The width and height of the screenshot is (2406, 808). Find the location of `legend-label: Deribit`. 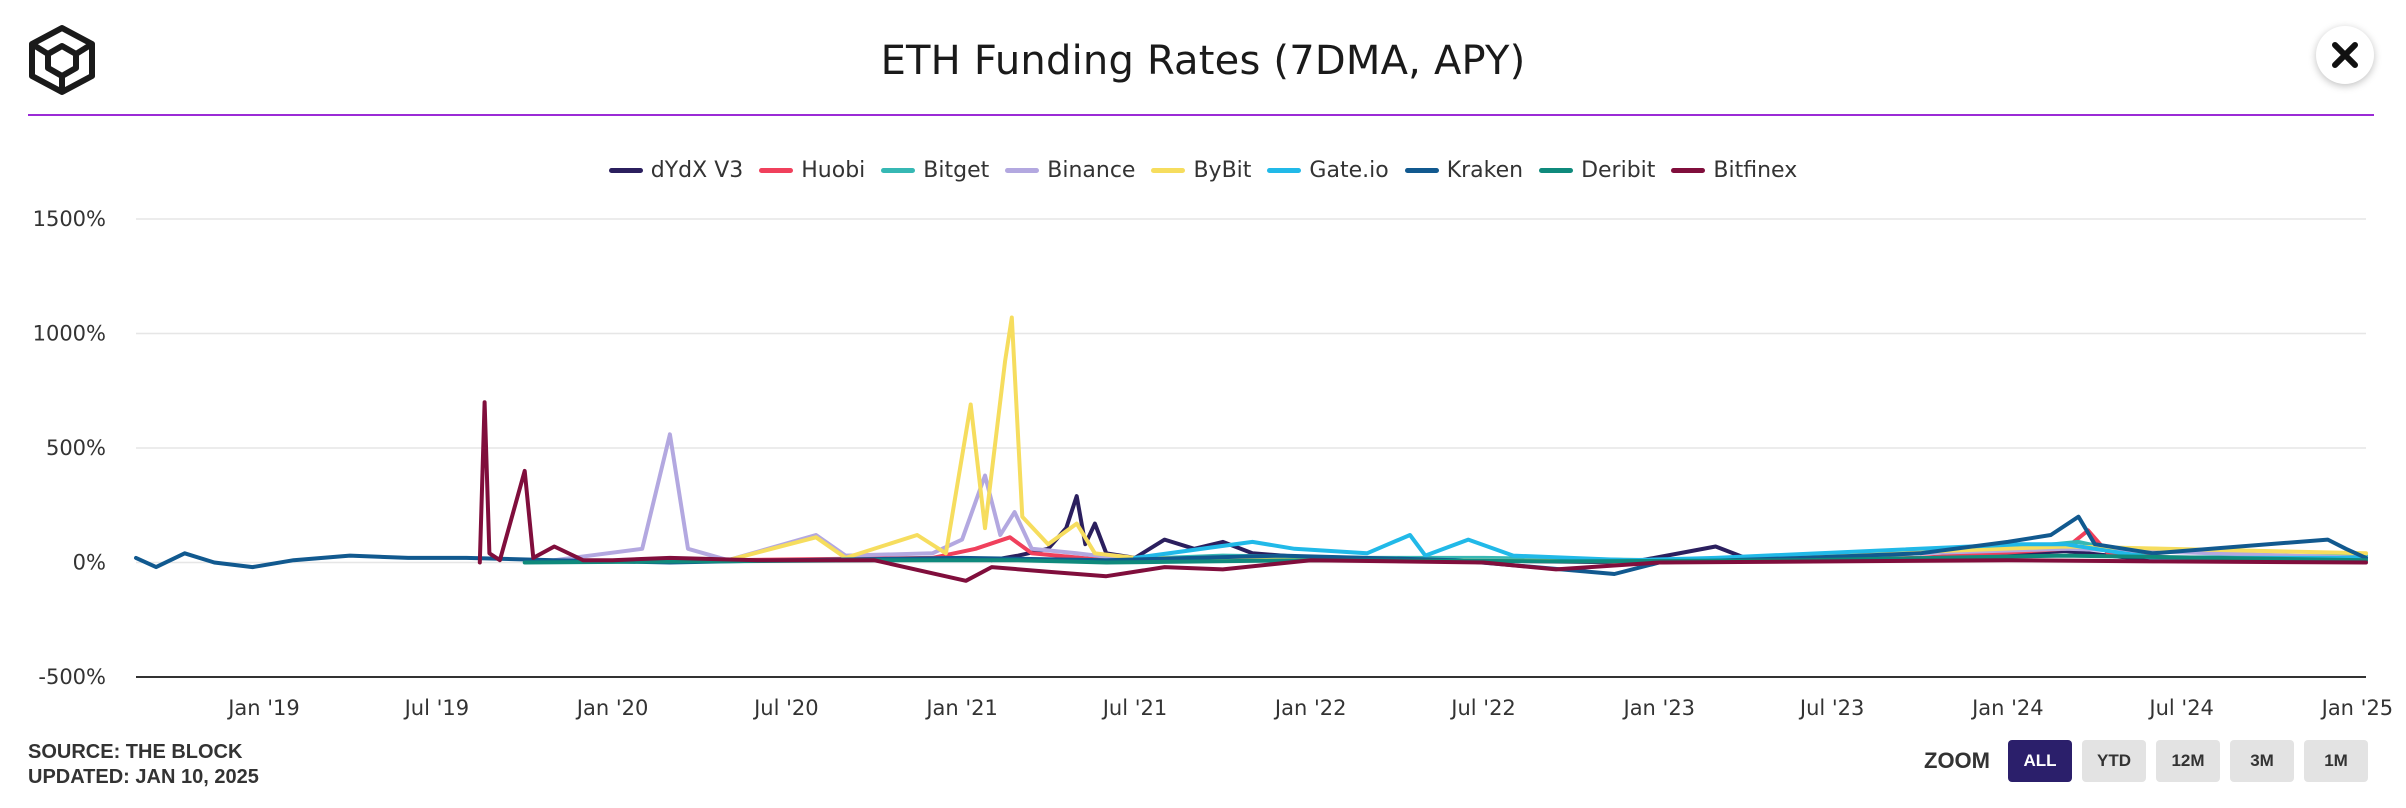

legend-label: Deribit is located at coordinates (1618, 170).